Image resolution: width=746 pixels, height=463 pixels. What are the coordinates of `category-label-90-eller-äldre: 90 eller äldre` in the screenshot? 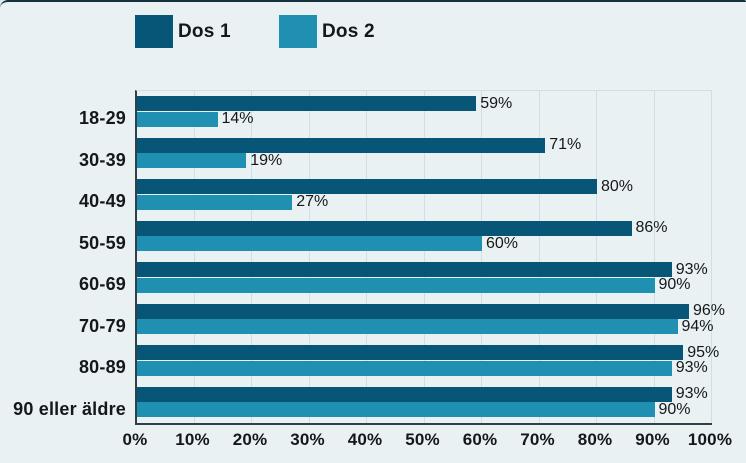 It's located at (69, 408).